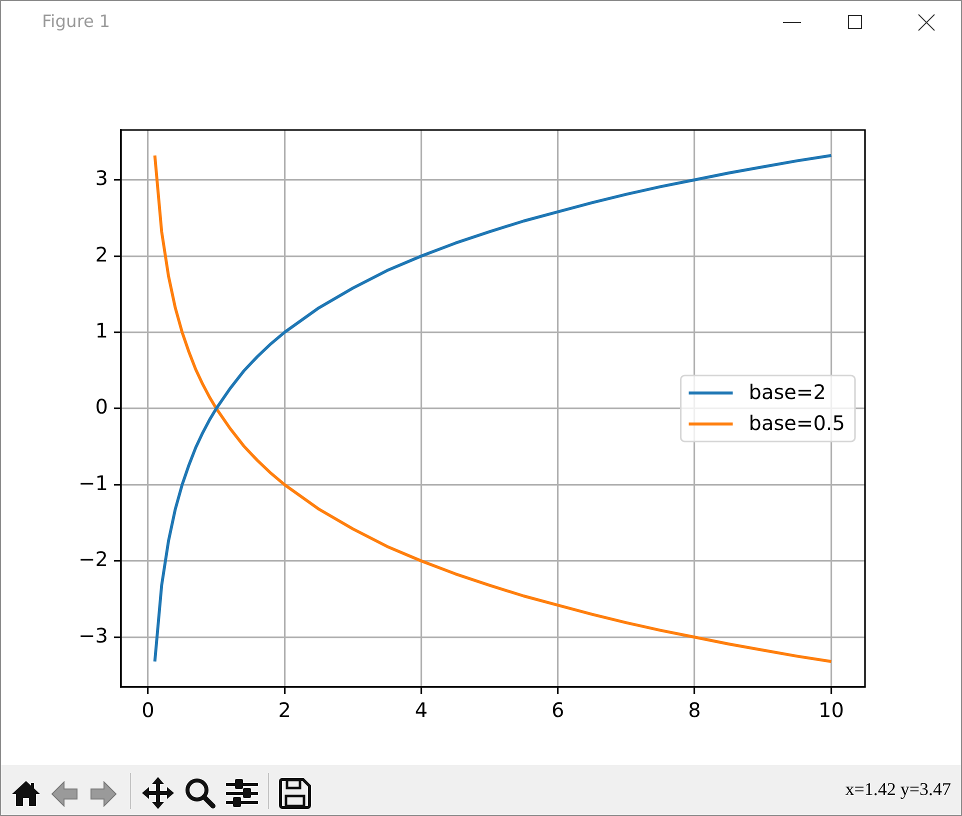 This screenshot has height=816, width=962. What do you see at coordinates (421, 710) in the screenshot?
I see `x-tick-label: 4` at bounding box center [421, 710].